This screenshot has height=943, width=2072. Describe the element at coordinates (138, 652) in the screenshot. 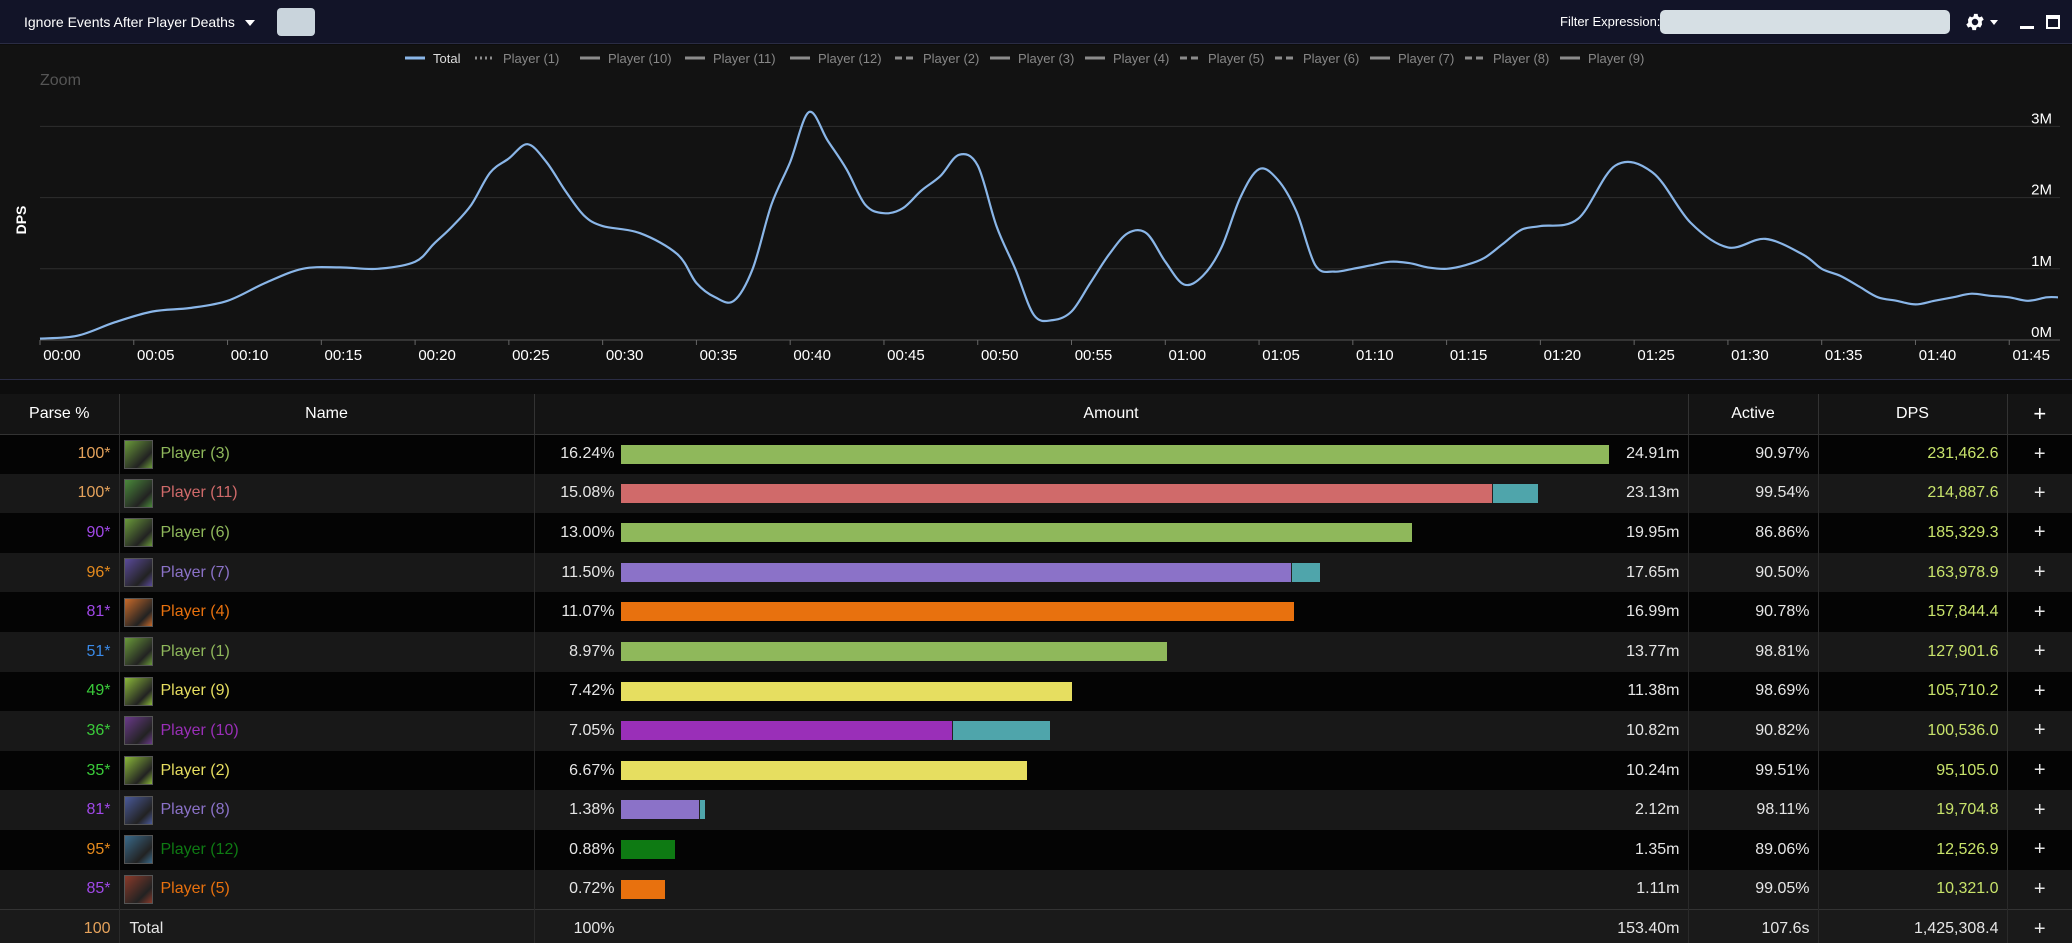

I see `hunter-spec-icon` at that location.